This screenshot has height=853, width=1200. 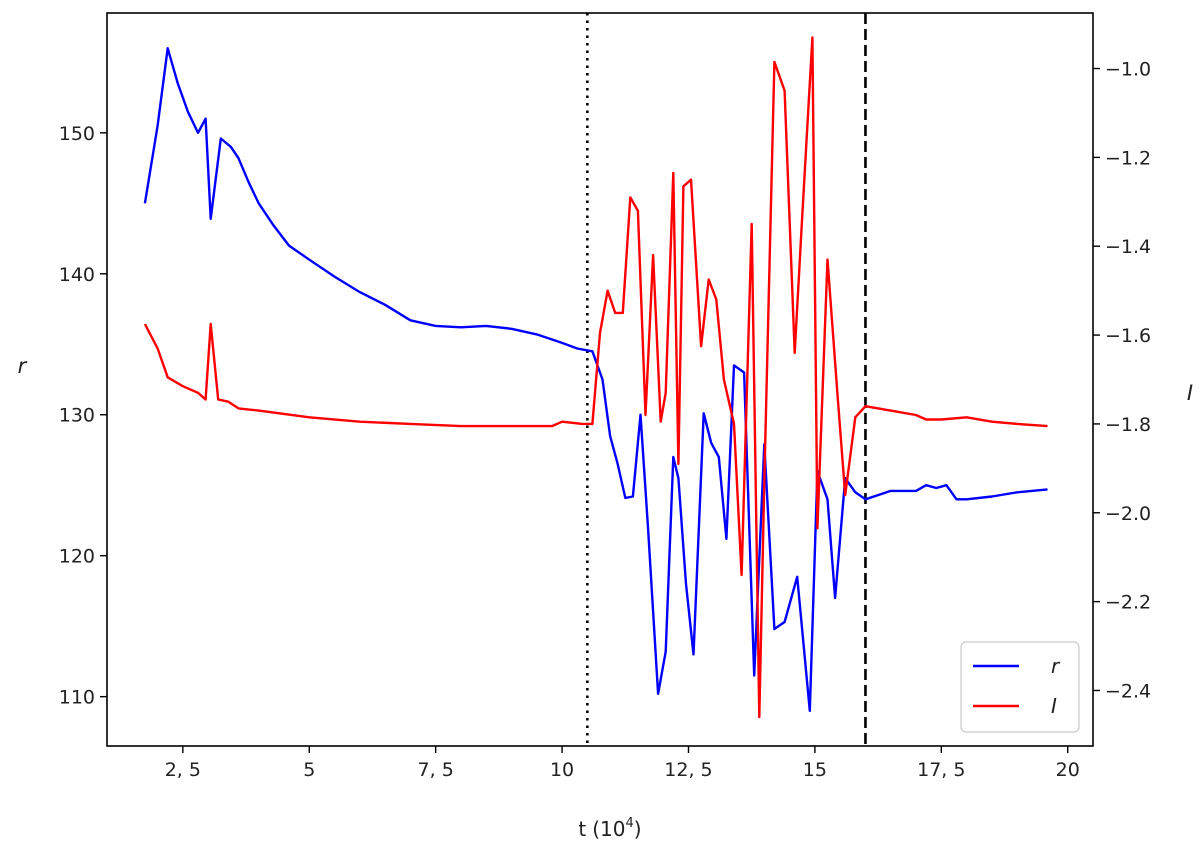 I want to click on right-y-tick-label: −2.2, so click(x=1128, y=603).